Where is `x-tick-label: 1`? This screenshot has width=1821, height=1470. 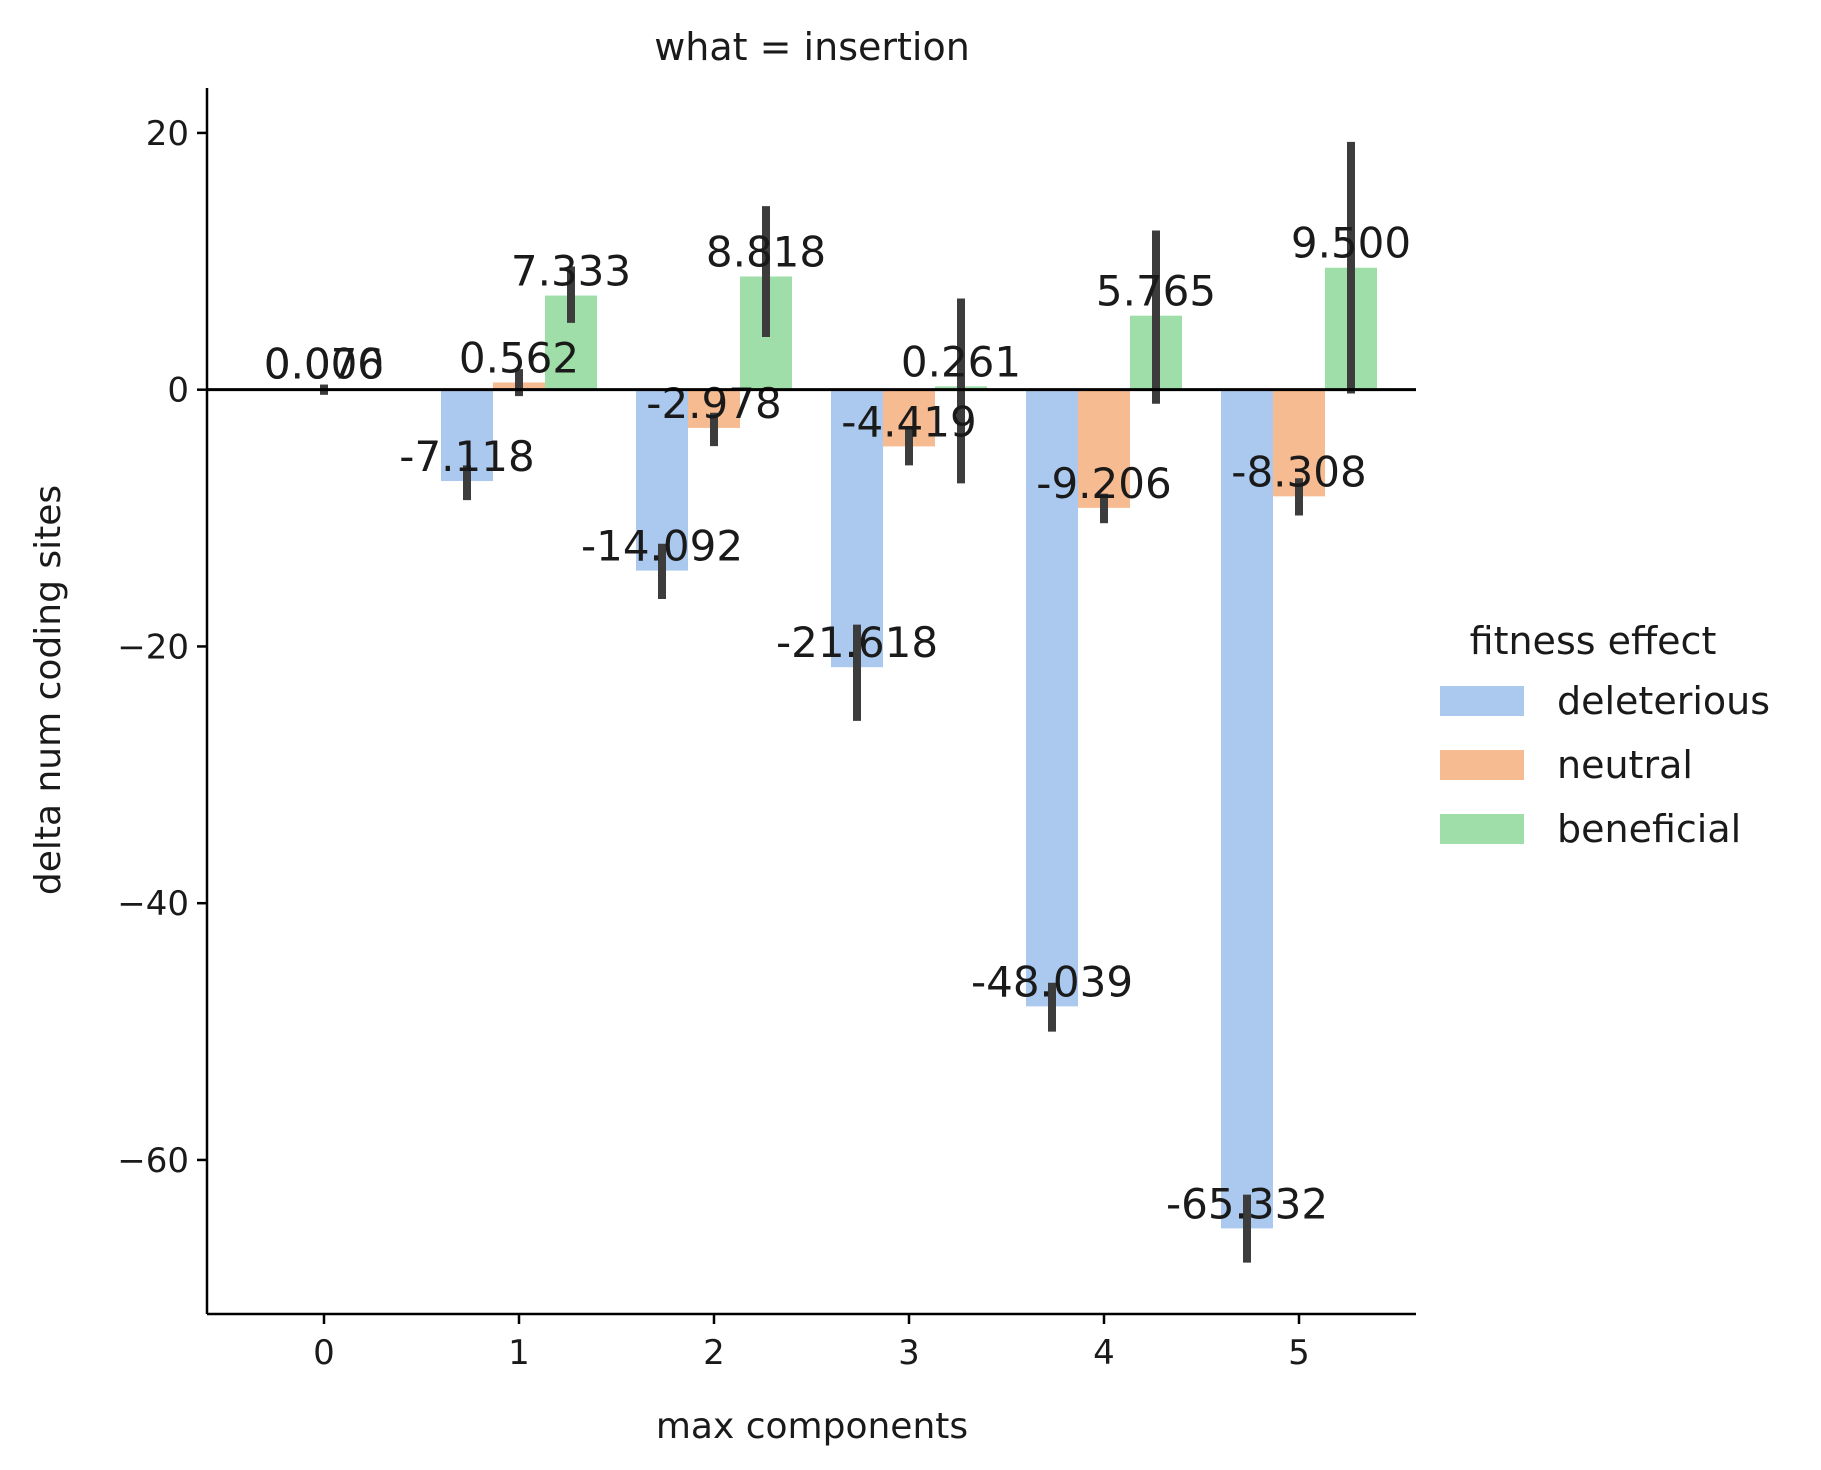
x-tick-label: 1 is located at coordinates (519, 1353).